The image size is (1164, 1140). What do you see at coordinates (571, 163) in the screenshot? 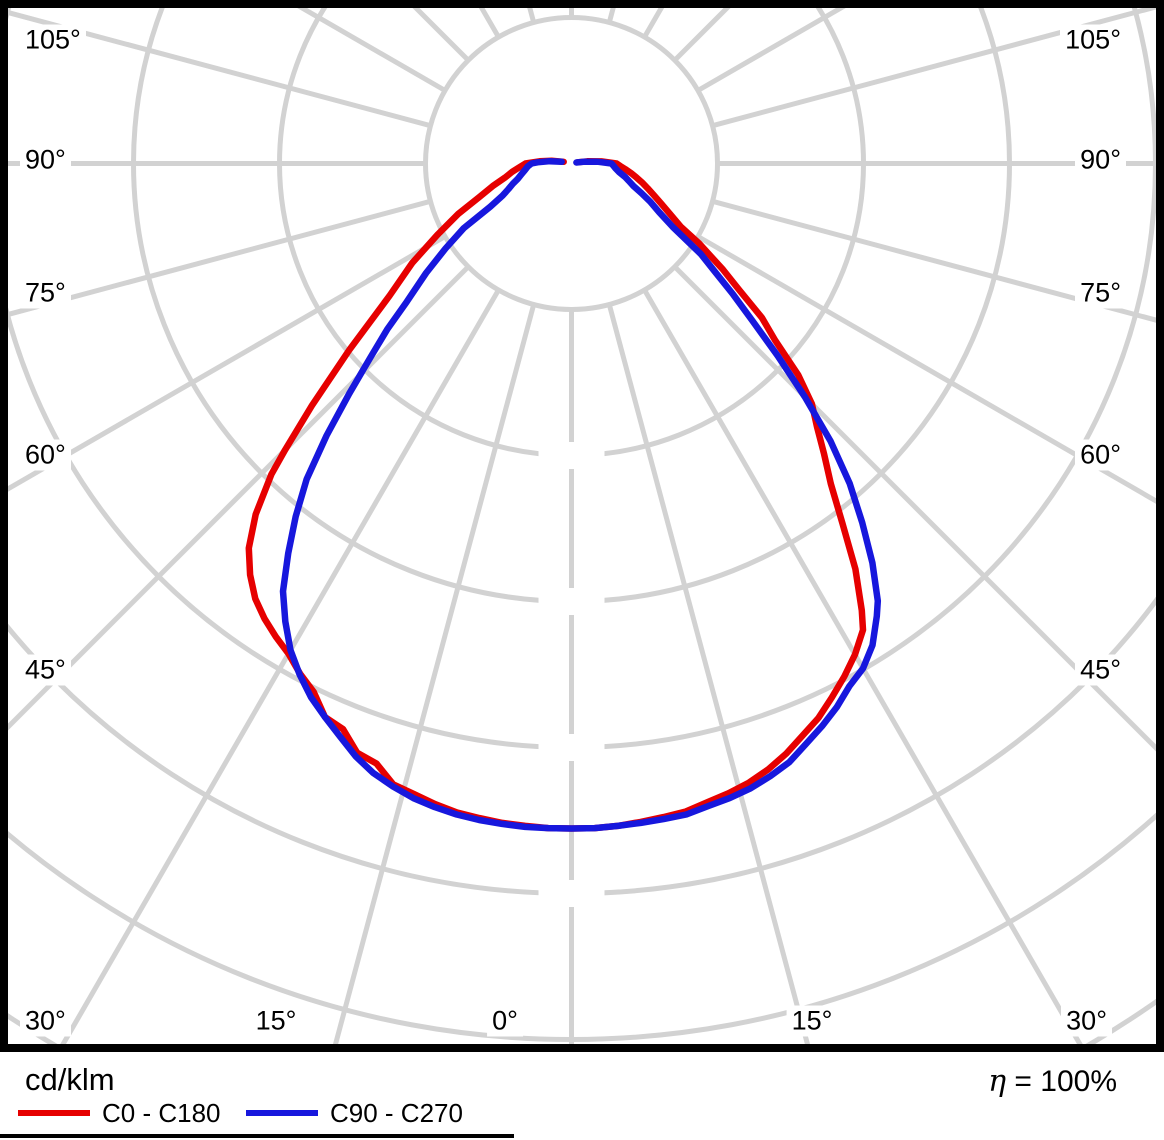
I see `polar-grid-ring` at bounding box center [571, 163].